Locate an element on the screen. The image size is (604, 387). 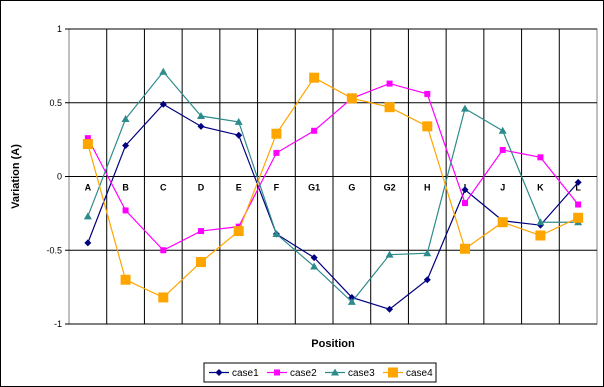
category-label: D is located at coordinates (201, 188).